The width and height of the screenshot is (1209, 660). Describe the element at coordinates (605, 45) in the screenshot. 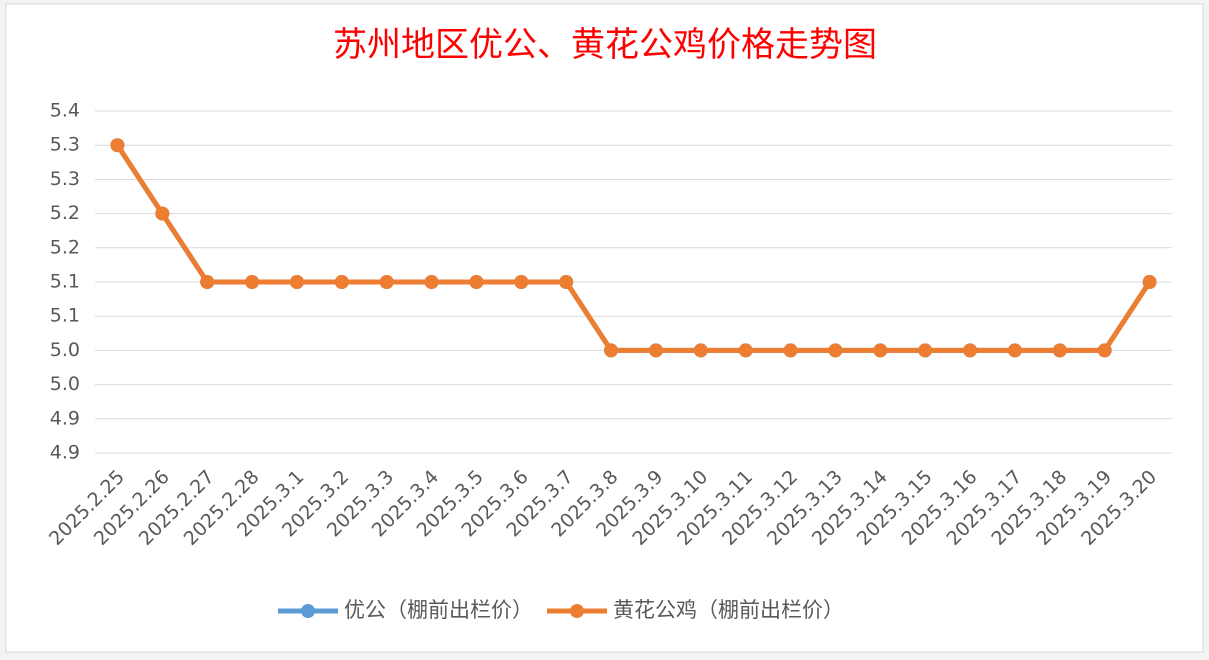

I see `chart-title: 苏州地区优公、黄花公鸡价格走势图` at that location.